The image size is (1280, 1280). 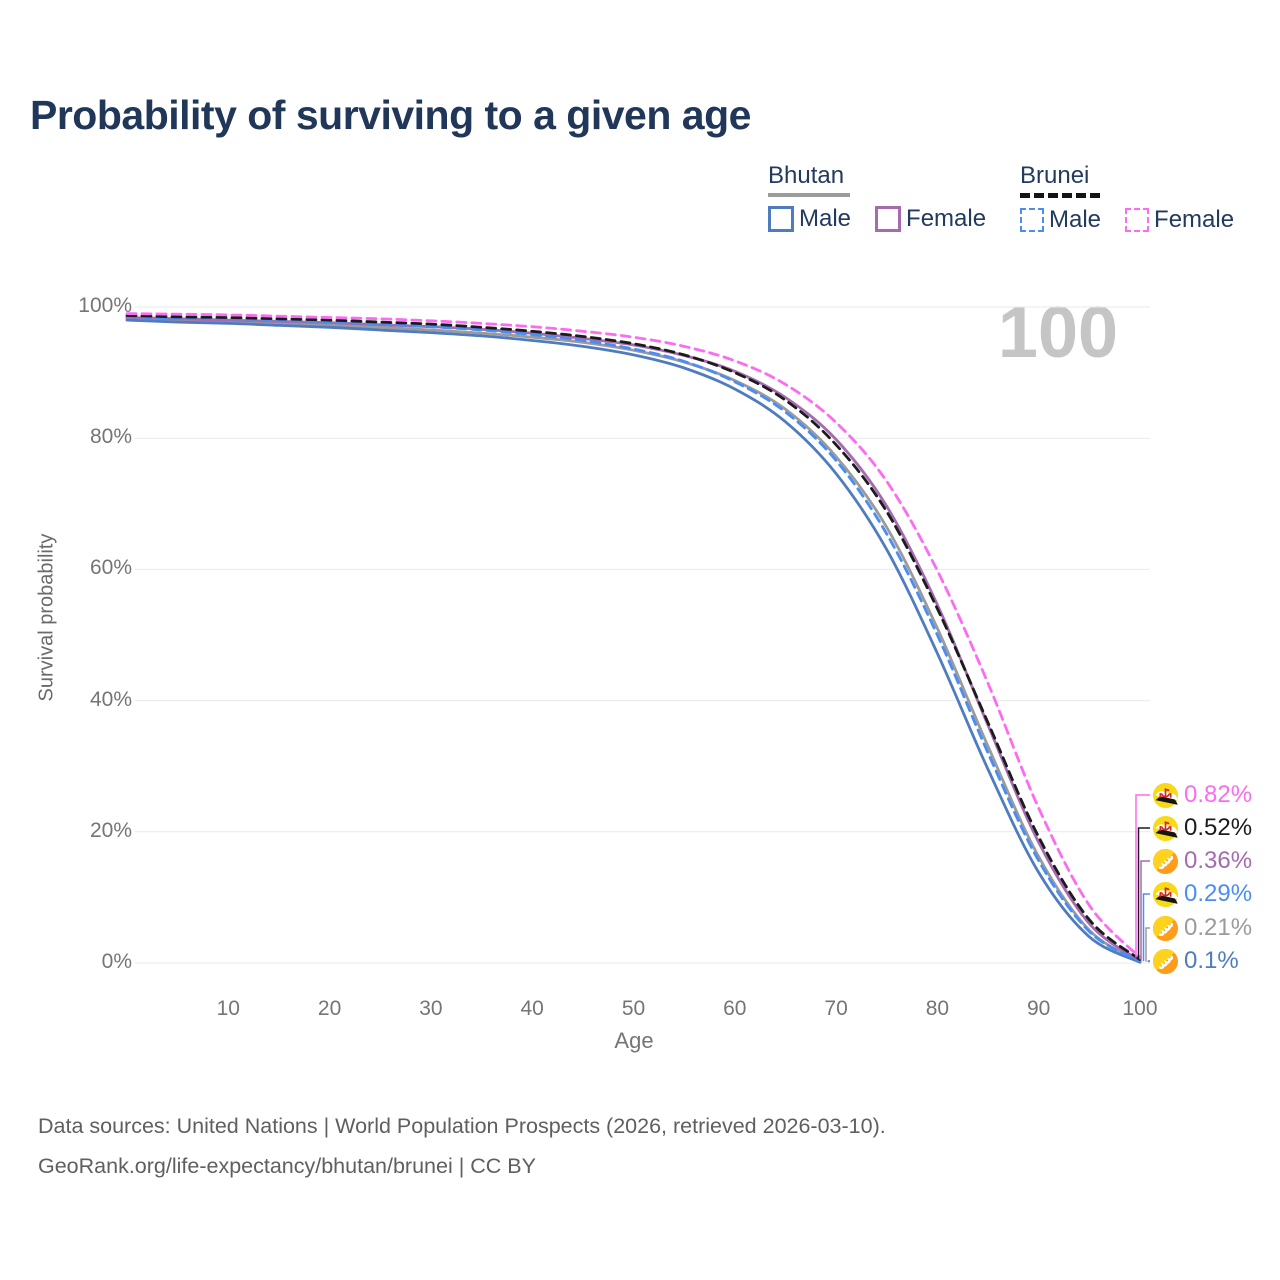 I want to click on legend-item-brunei-female: Female, so click(x=1179, y=220).